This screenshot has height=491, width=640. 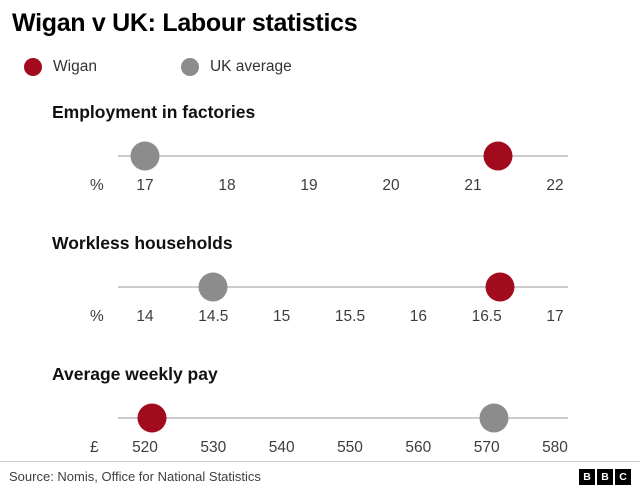 I want to click on axis-tick-label: 15.5, so click(x=350, y=316).